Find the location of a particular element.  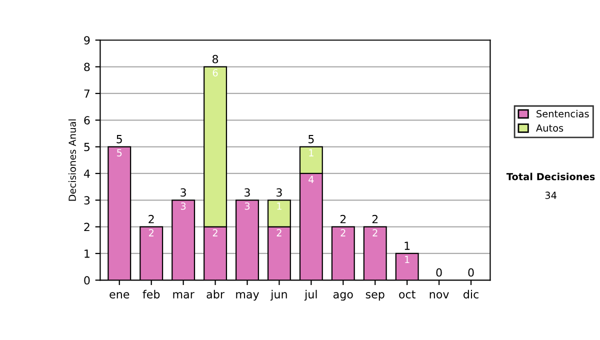

x-tick-label: nov is located at coordinates (439, 295).